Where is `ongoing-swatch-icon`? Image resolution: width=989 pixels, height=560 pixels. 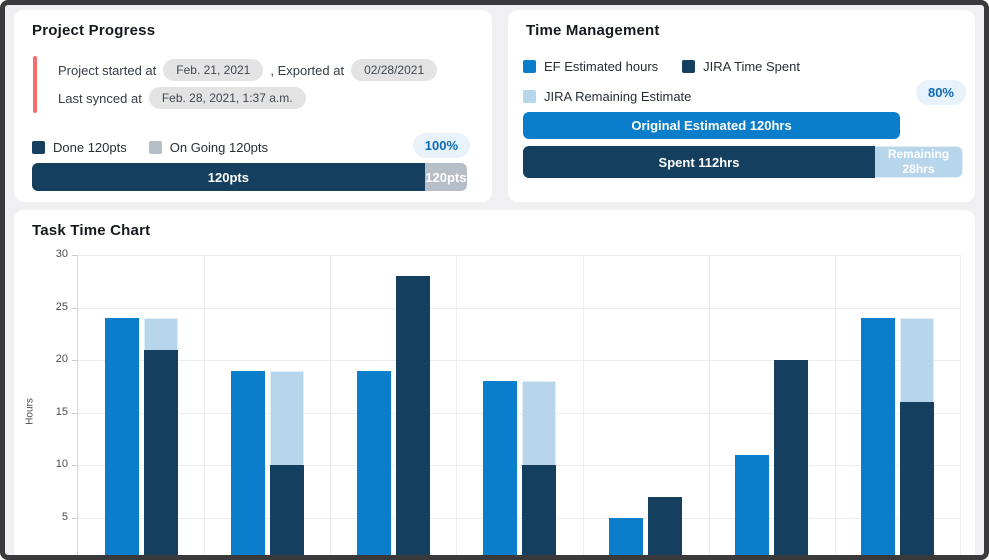 ongoing-swatch-icon is located at coordinates (155, 147).